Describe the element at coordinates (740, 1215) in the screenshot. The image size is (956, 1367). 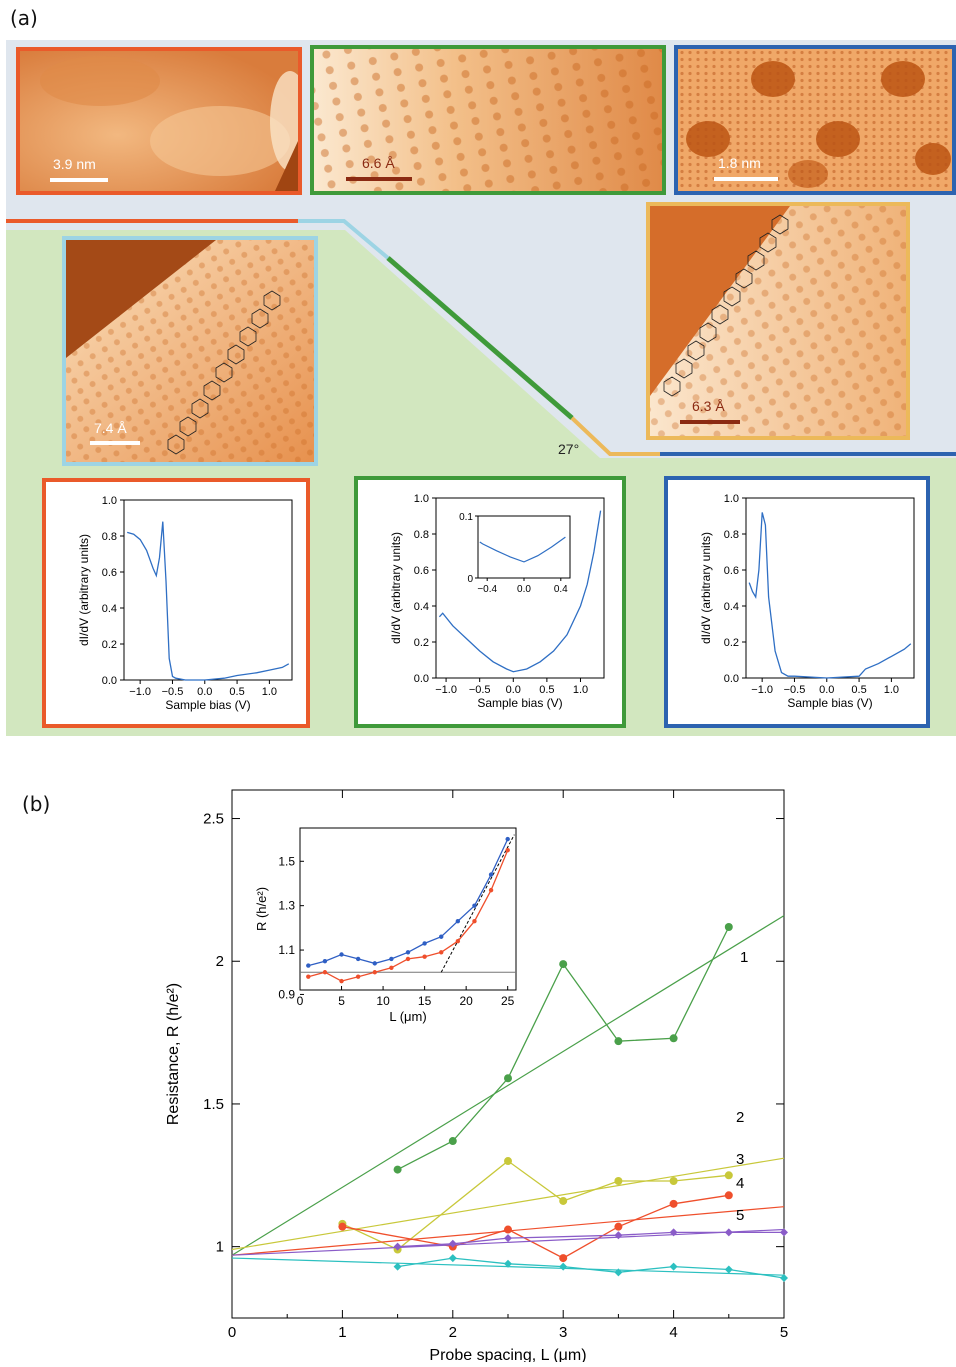
I see `series-label-5: 5` at that location.